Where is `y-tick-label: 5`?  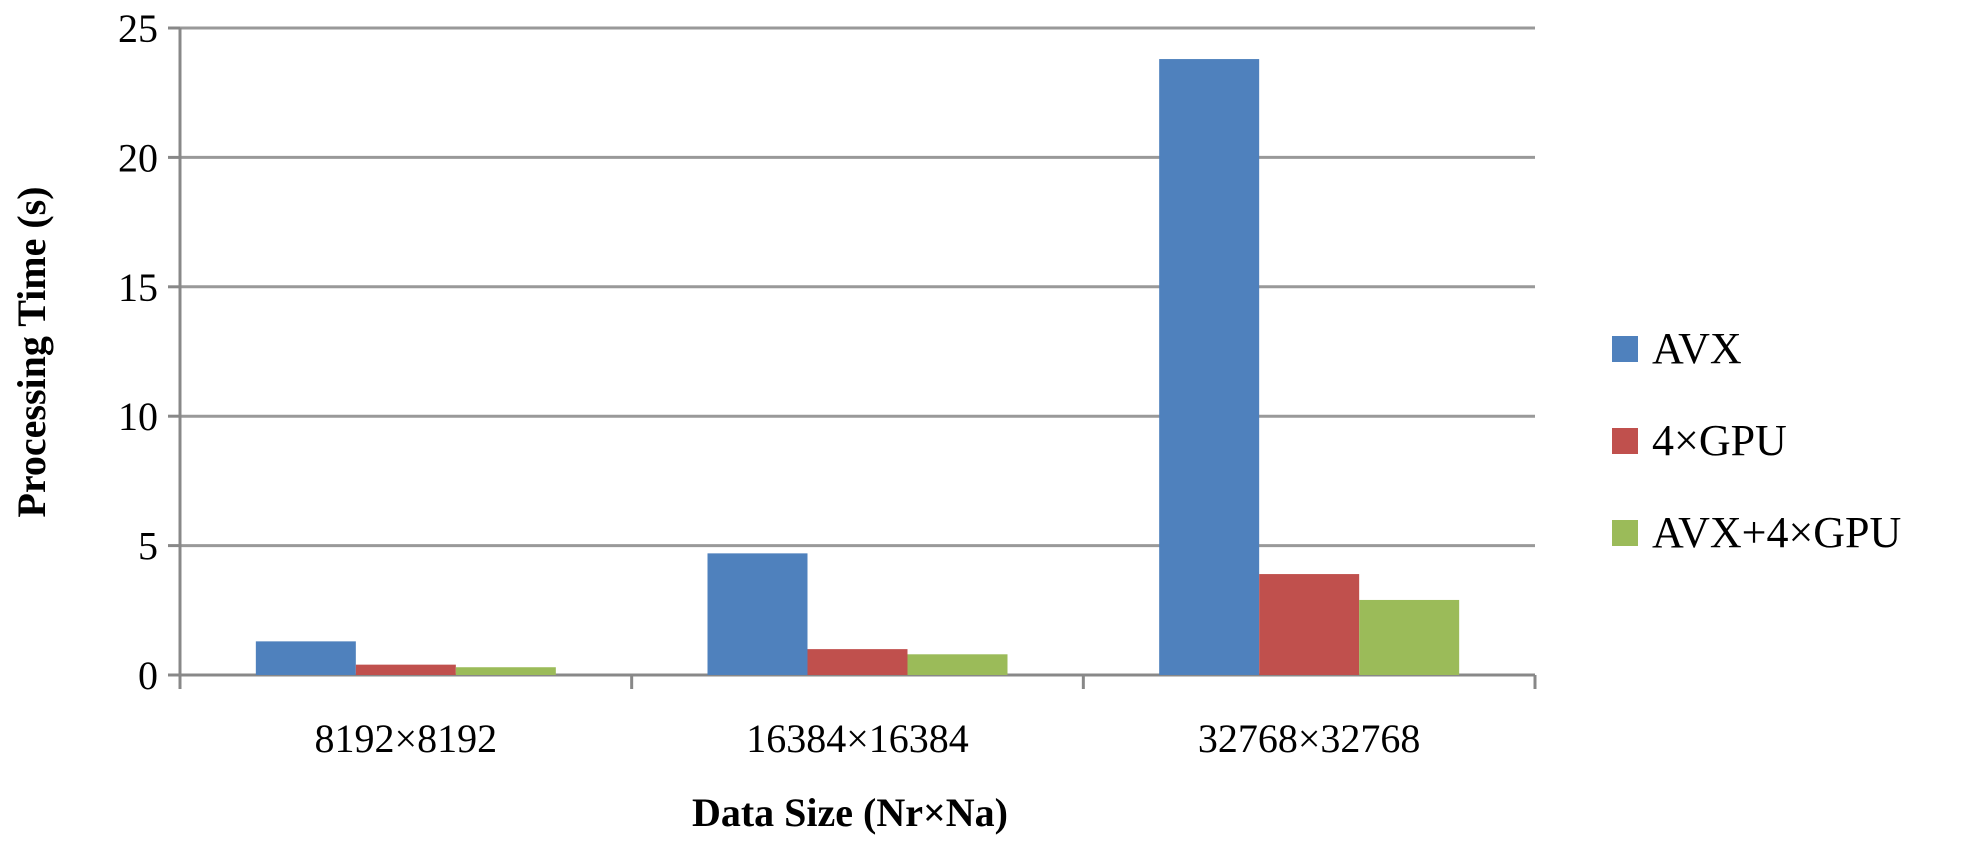 y-tick-label: 5 is located at coordinates (148, 546).